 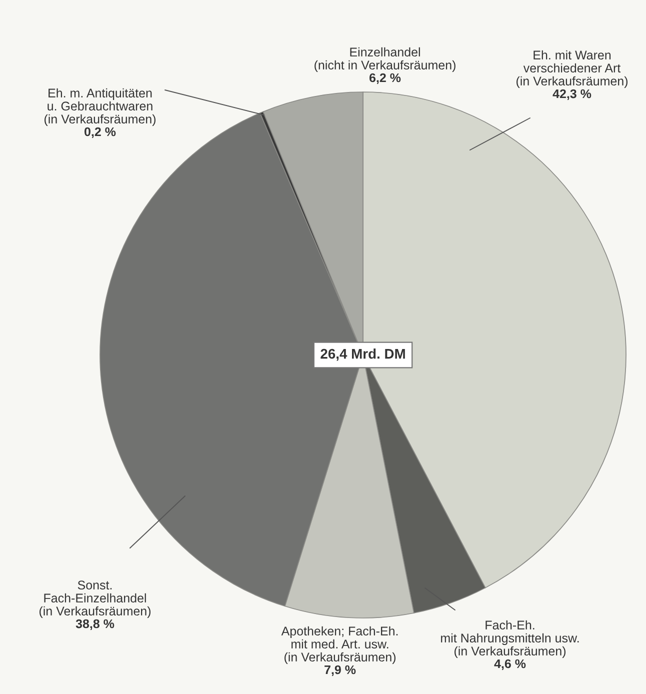 What do you see at coordinates (340, 670) in the screenshot?
I see `data-label: 7,9 %` at bounding box center [340, 670].